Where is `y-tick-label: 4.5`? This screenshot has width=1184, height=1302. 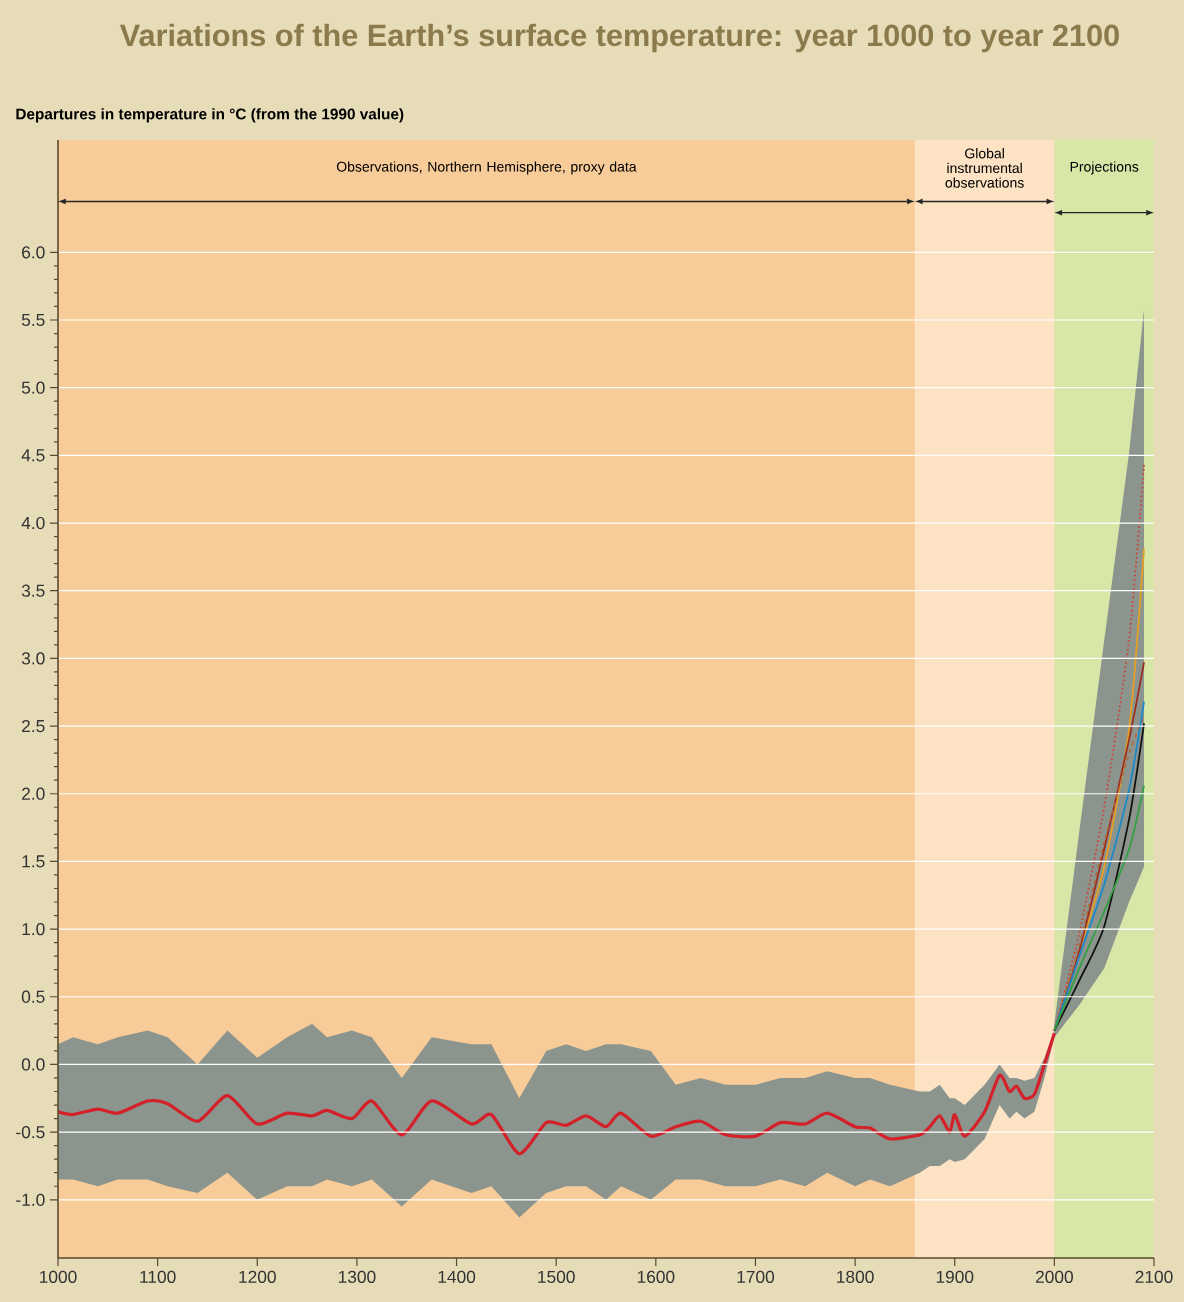 y-tick-label: 4.5 is located at coordinates (33, 455).